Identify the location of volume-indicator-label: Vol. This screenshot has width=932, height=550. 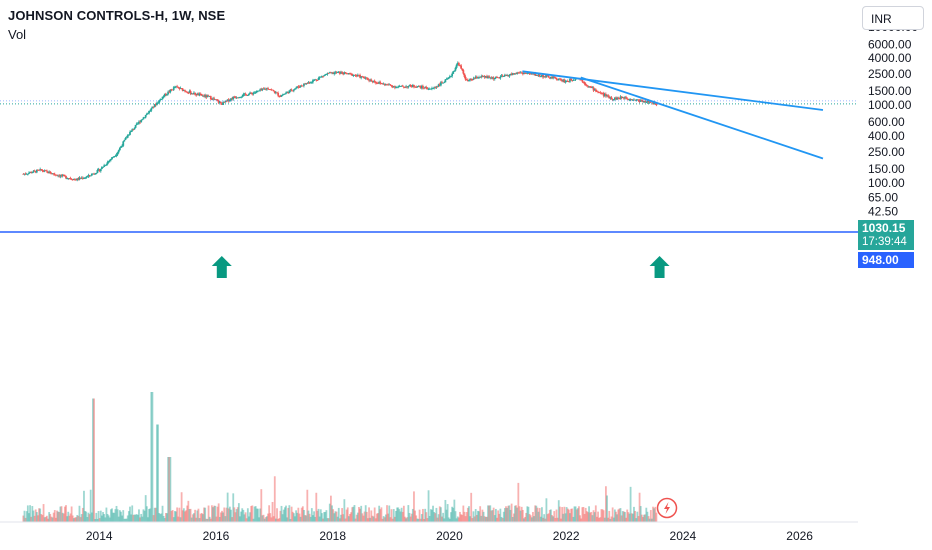
(17, 34).